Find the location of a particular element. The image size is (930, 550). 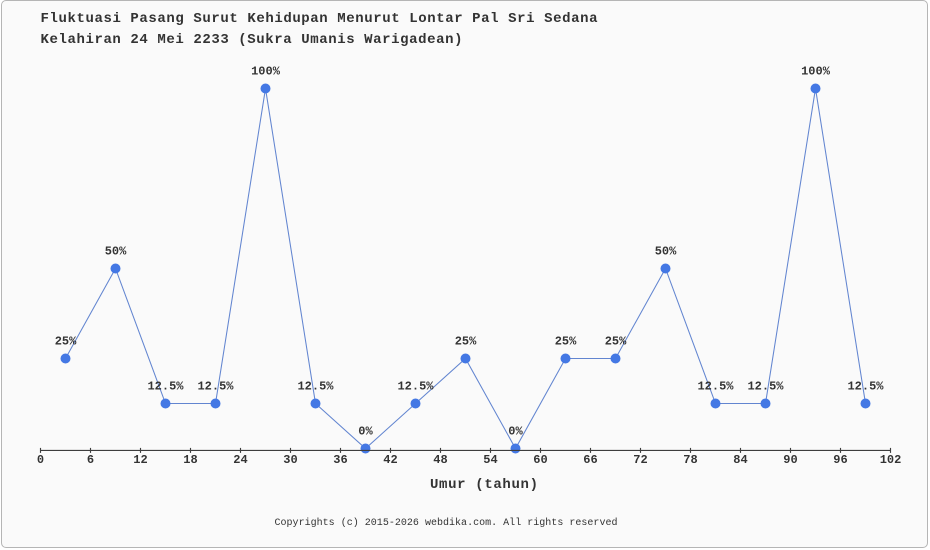

svg-text: 36 is located at coordinates (340, 460).